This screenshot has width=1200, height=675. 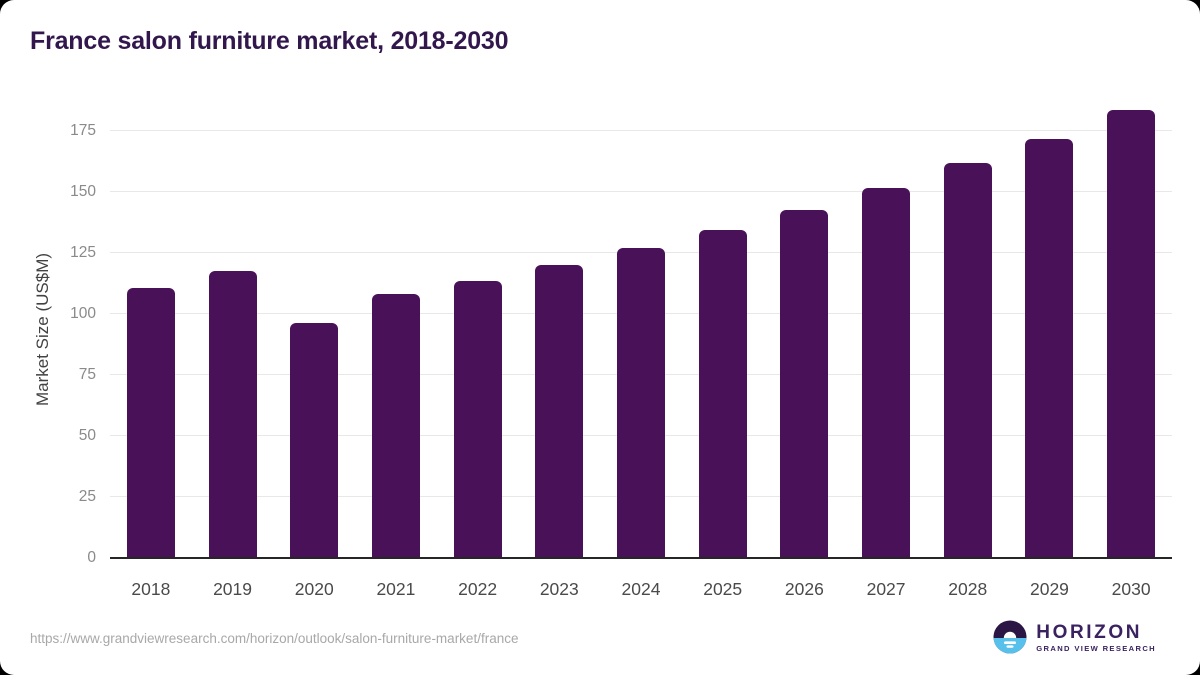 I want to click on x-tick-2029: 2029, so click(x=1049, y=589).